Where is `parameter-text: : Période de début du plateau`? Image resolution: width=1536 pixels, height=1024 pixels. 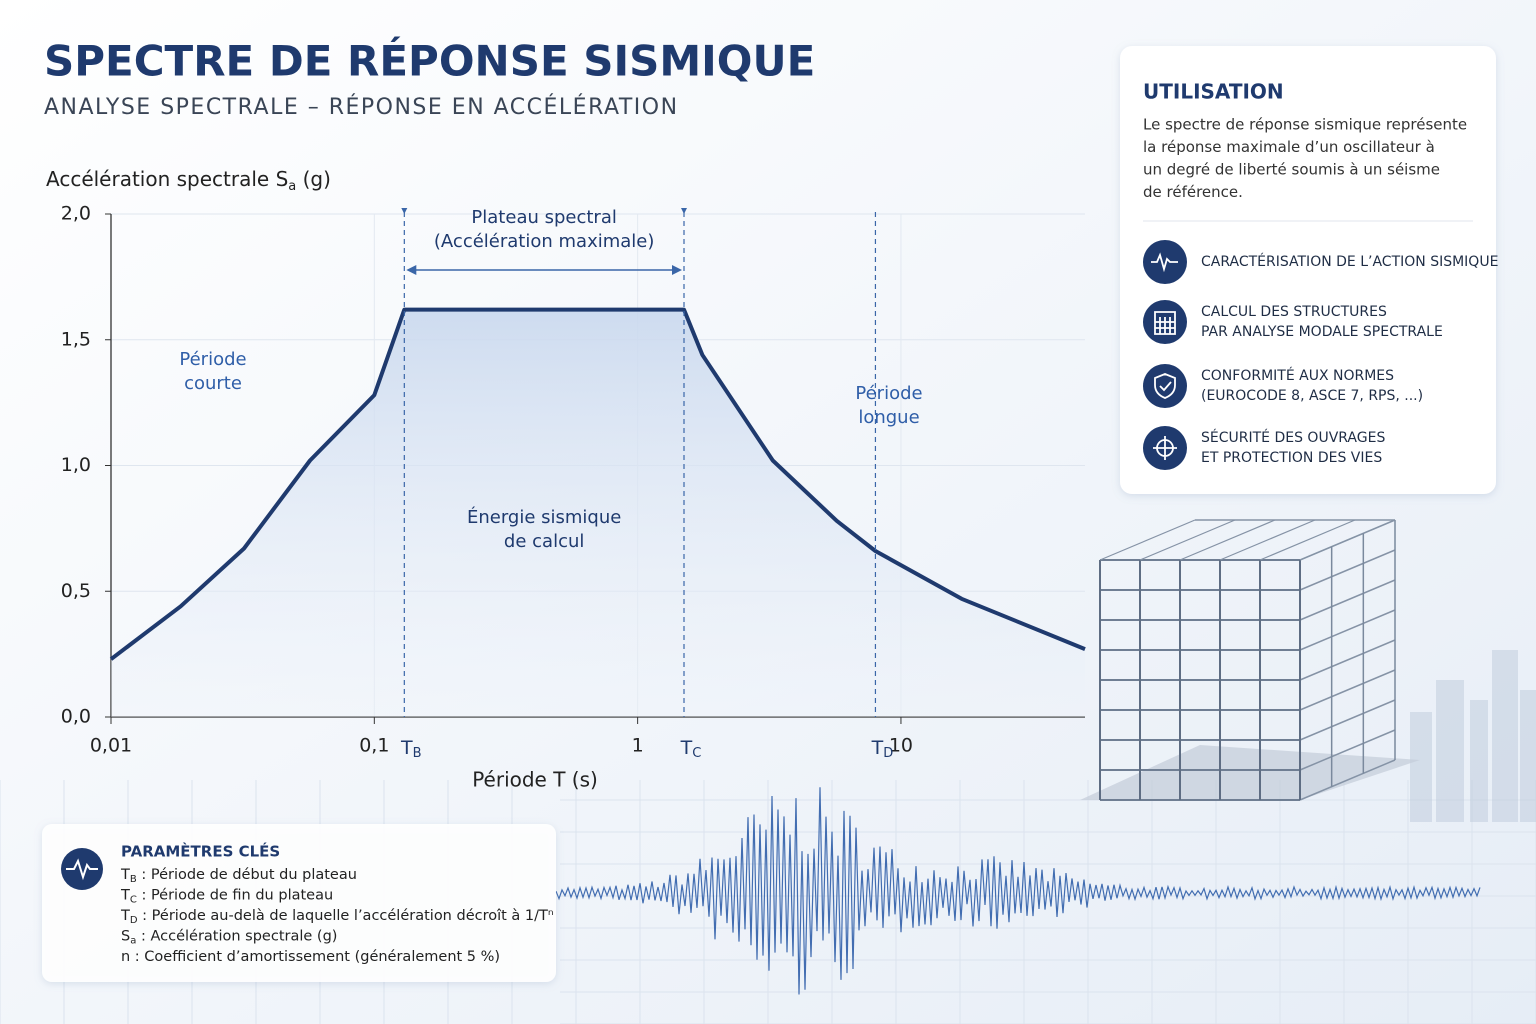
parameter-text: : Période de début du plateau is located at coordinates (247, 875).